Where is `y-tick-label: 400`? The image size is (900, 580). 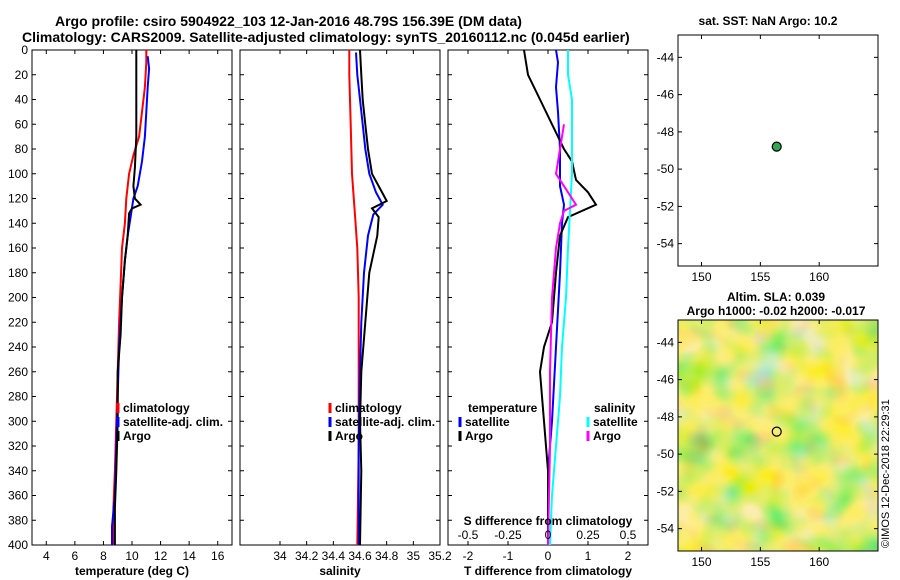 y-tick-label: 400 is located at coordinates (18, 545).